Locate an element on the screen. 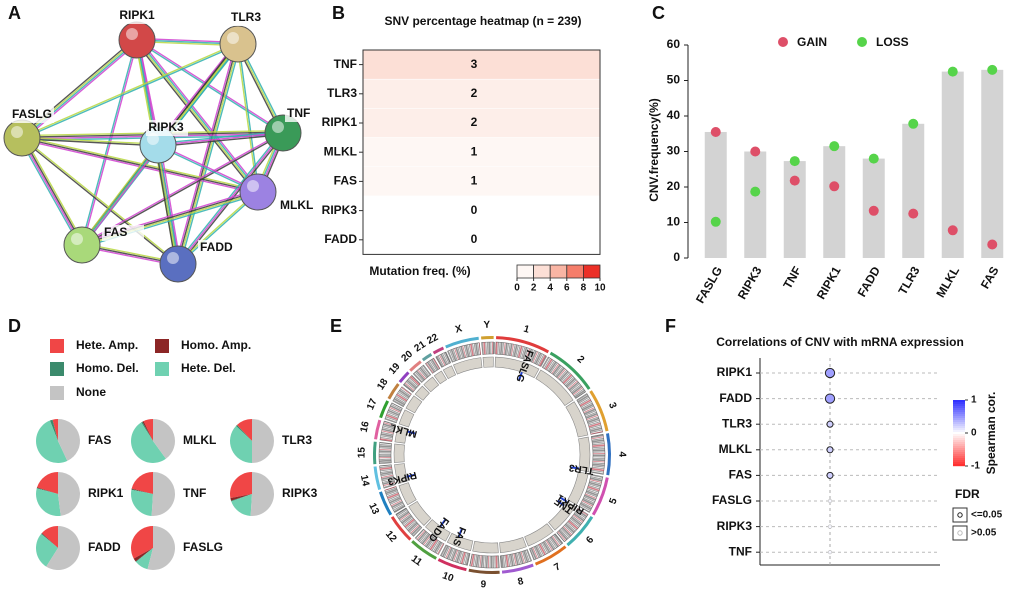 This screenshot has height=589, width=1024. colorbar-label: Mutation freq. (%) is located at coordinates (419, 271).